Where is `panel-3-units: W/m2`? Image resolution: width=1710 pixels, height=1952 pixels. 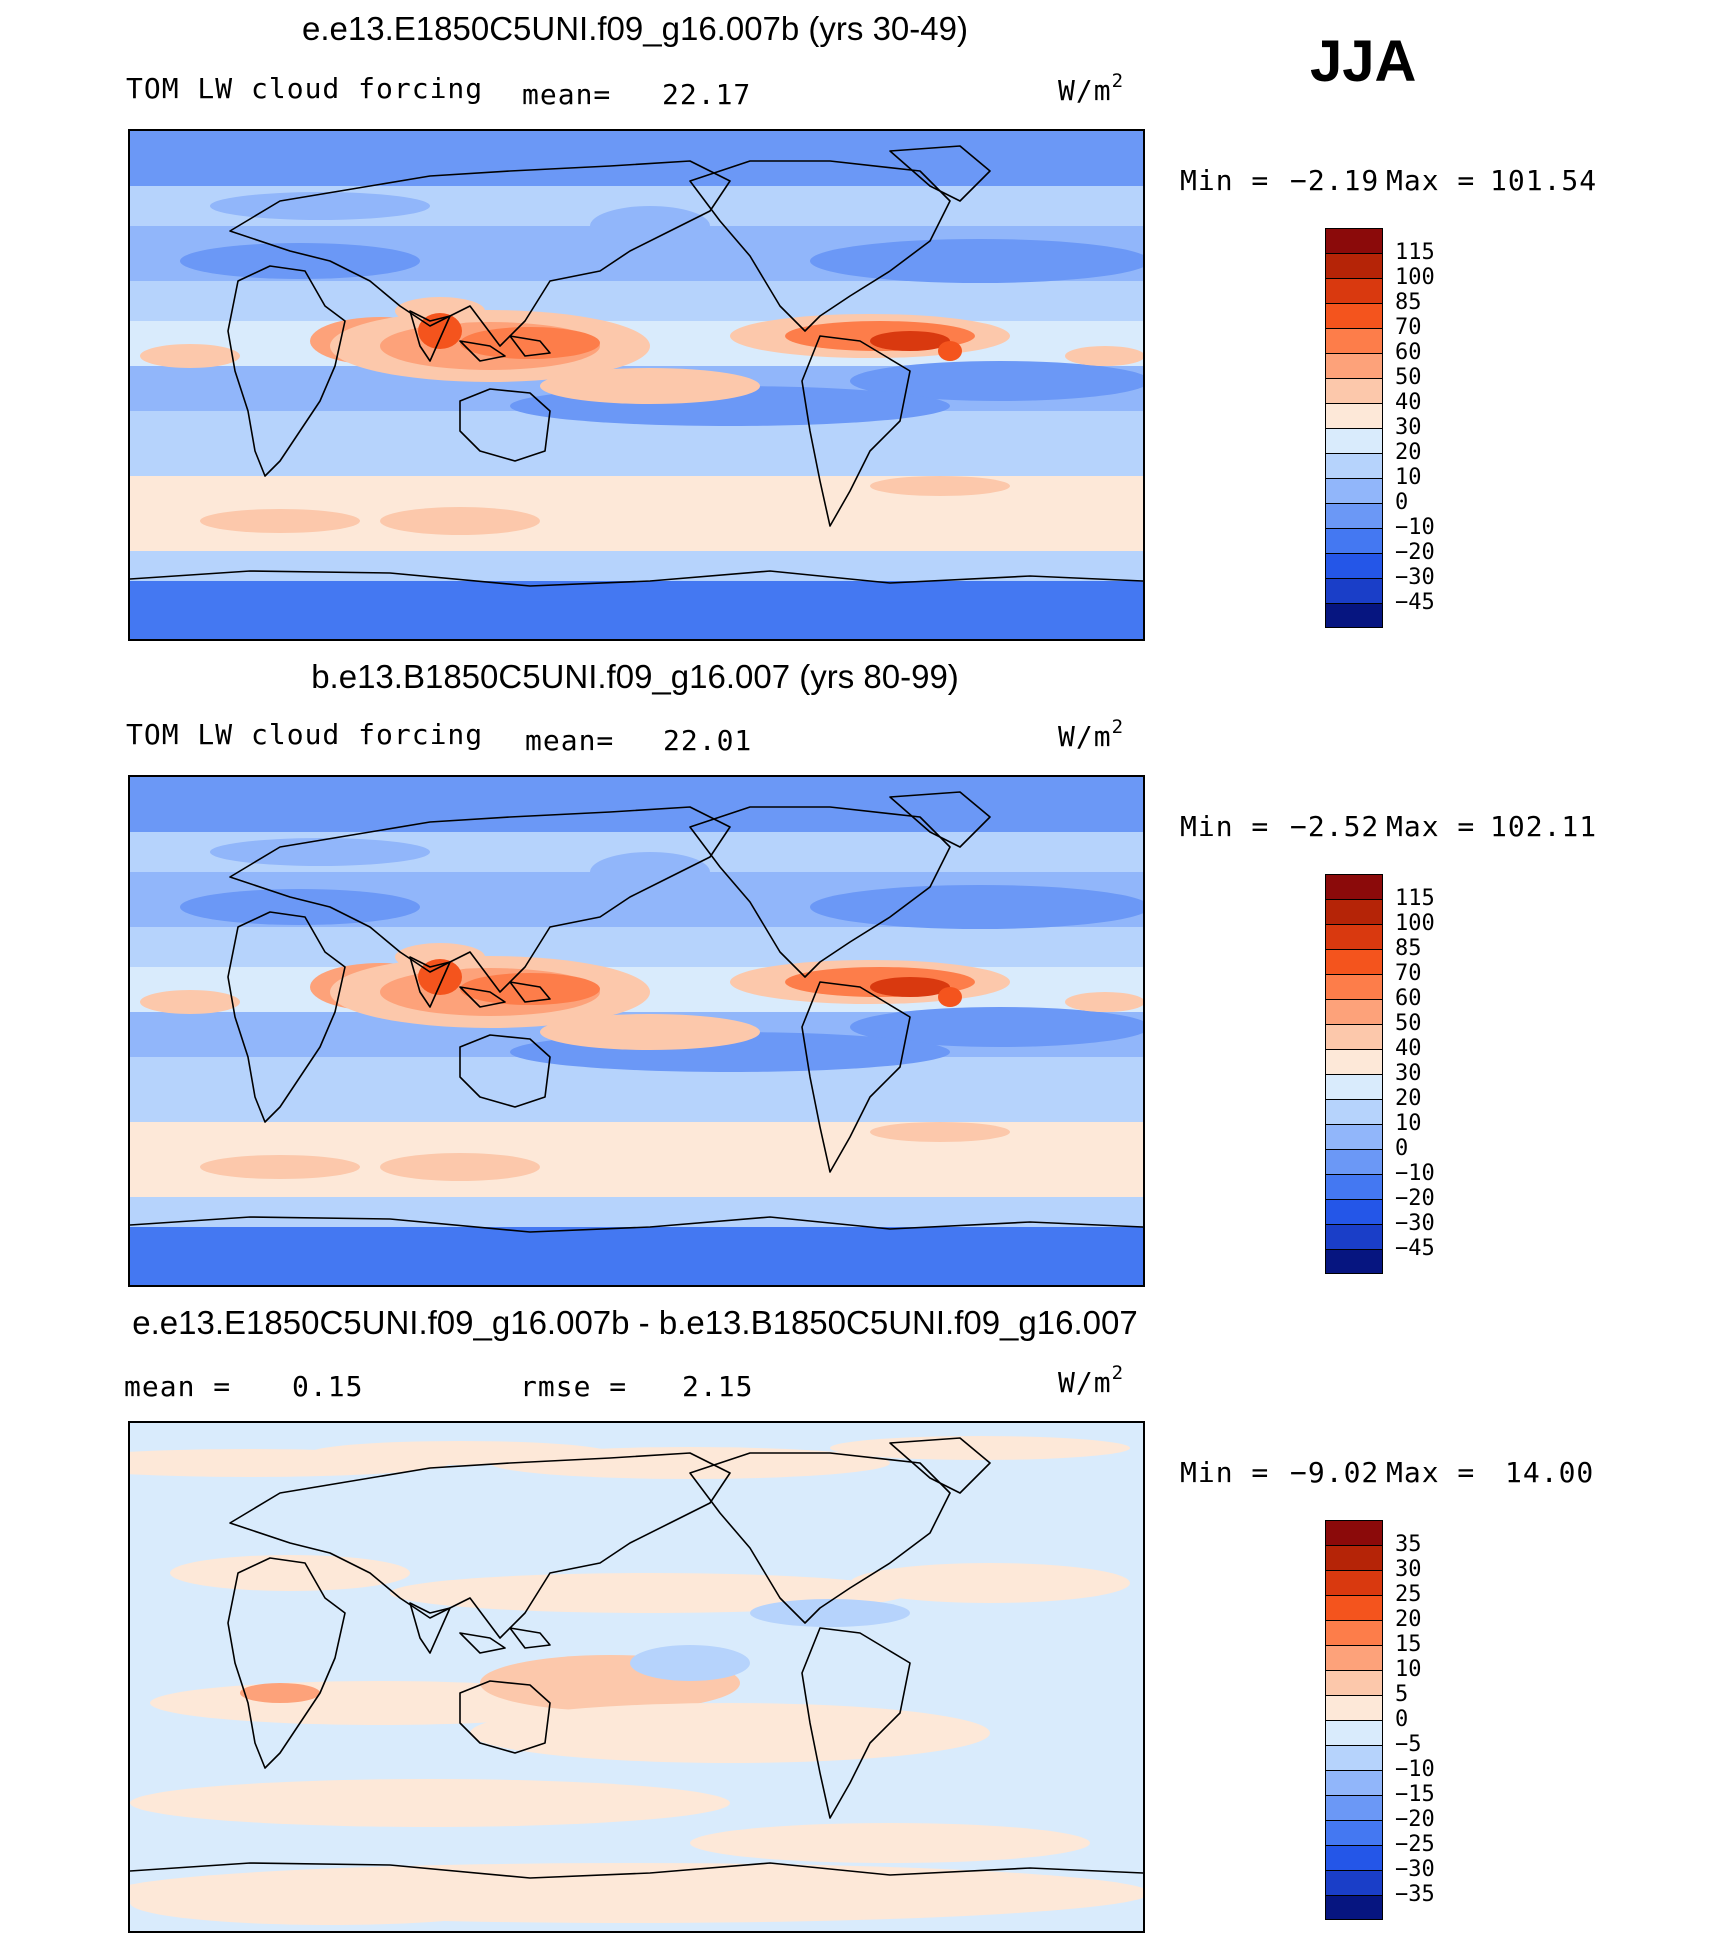
panel-3-units: W/m2 is located at coordinates (1091, 1380).